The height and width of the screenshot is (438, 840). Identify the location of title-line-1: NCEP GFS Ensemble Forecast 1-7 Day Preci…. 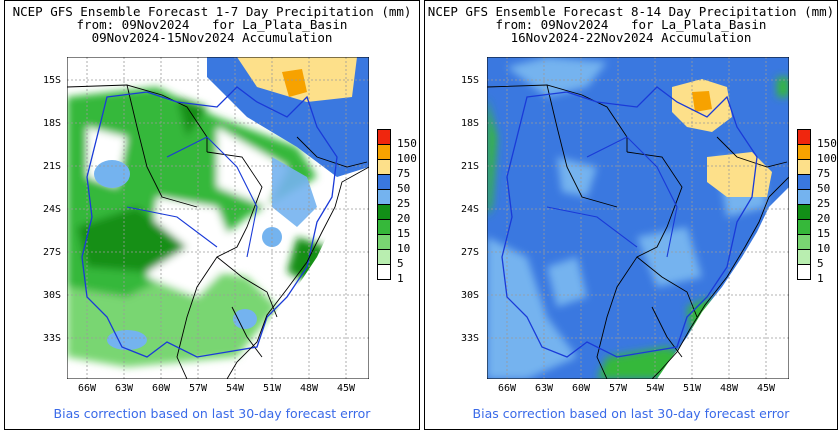
(212, 11).